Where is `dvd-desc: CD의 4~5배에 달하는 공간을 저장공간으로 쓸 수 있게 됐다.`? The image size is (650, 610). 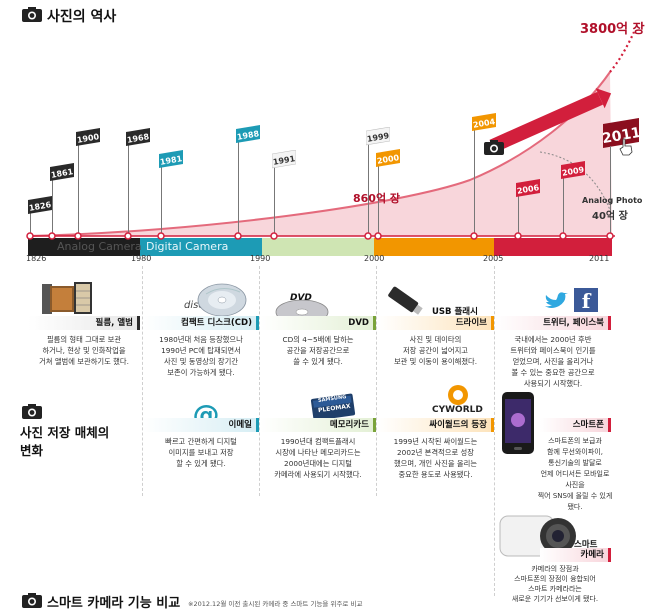 dvd-desc: CD의 4~5배에 달하는 공간을 저장공간으로 쓸 수 있게 됐다. is located at coordinates (318, 350).